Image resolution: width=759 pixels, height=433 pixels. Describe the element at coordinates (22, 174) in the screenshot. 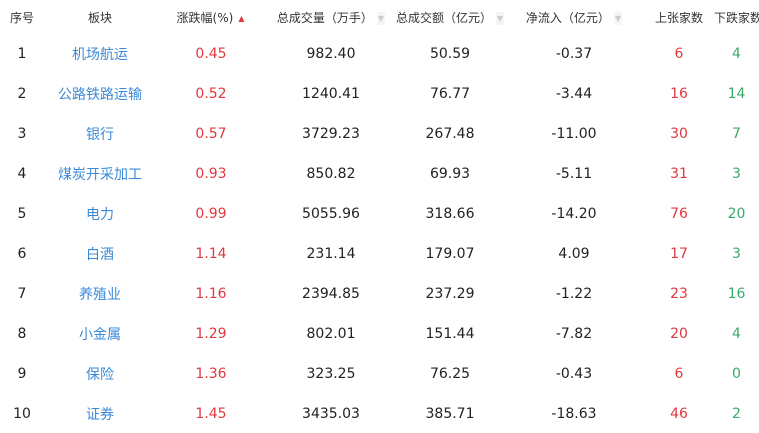

I see `row-number: 4` at that location.